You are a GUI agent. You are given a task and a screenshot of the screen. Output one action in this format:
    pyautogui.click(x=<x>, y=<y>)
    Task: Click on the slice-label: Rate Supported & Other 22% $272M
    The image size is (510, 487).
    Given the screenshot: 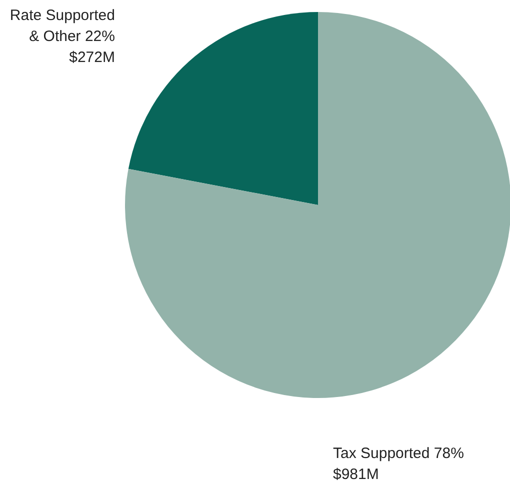 What is the action you would take?
    pyautogui.click(x=62, y=36)
    